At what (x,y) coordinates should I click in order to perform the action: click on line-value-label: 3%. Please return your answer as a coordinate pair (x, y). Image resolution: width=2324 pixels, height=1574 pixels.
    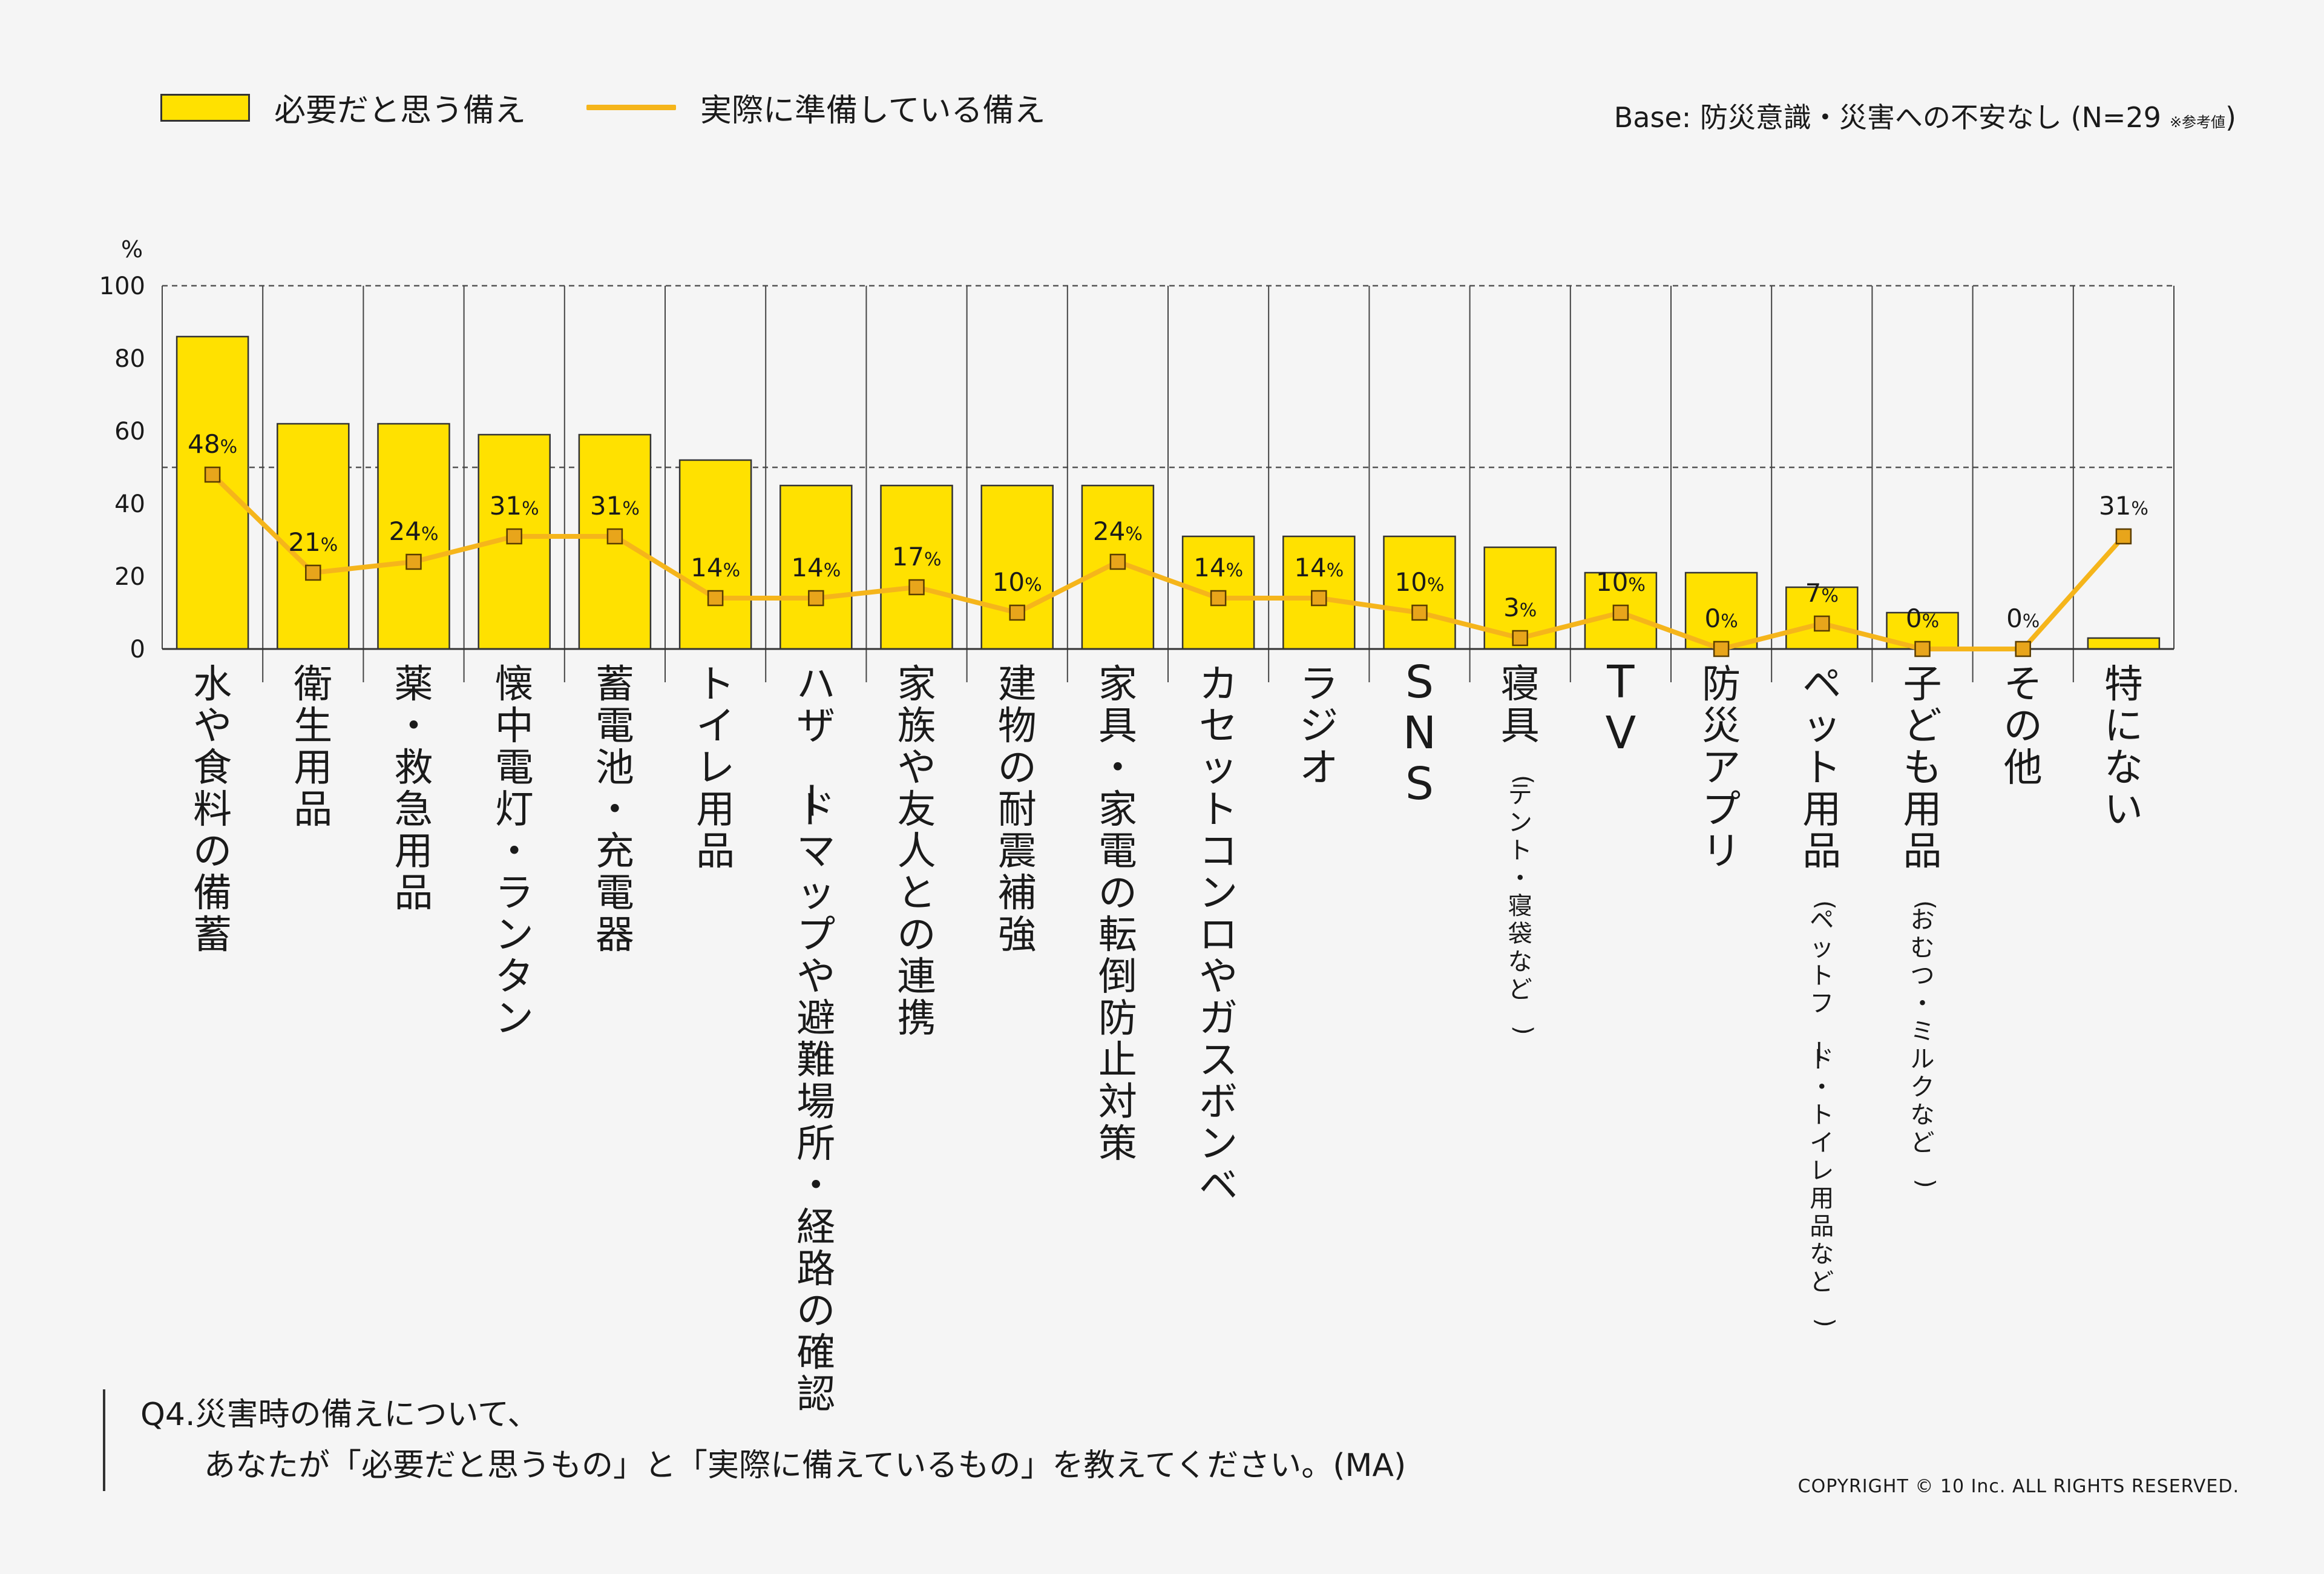
    Looking at the image, I should click on (1520, 607).